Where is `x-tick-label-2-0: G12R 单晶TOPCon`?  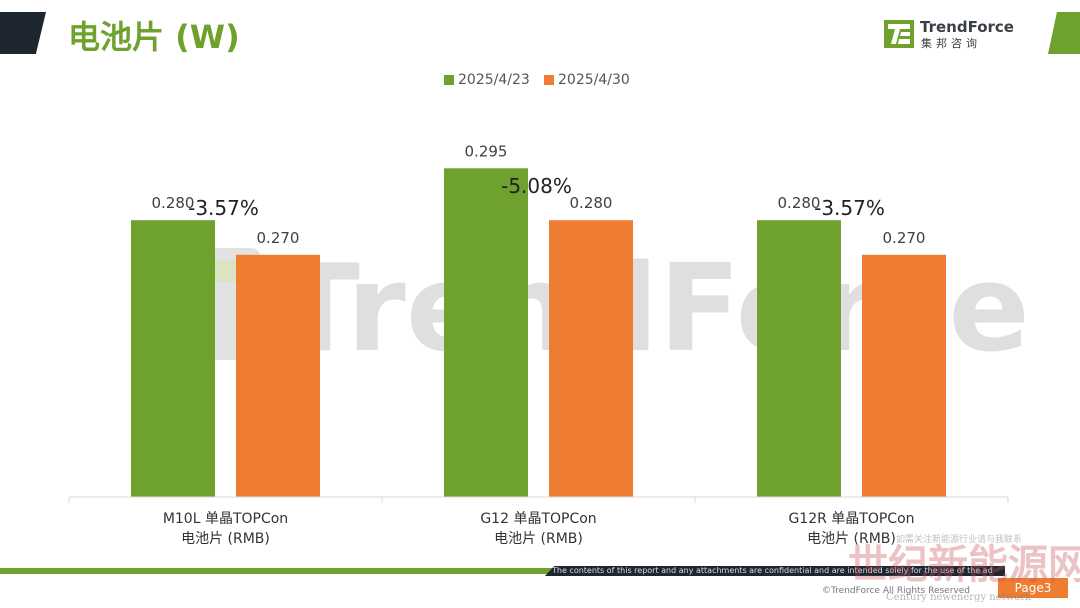
x-tick-label-2-0: G12R 单晶TOPCon is located at coordinates (851, 519).